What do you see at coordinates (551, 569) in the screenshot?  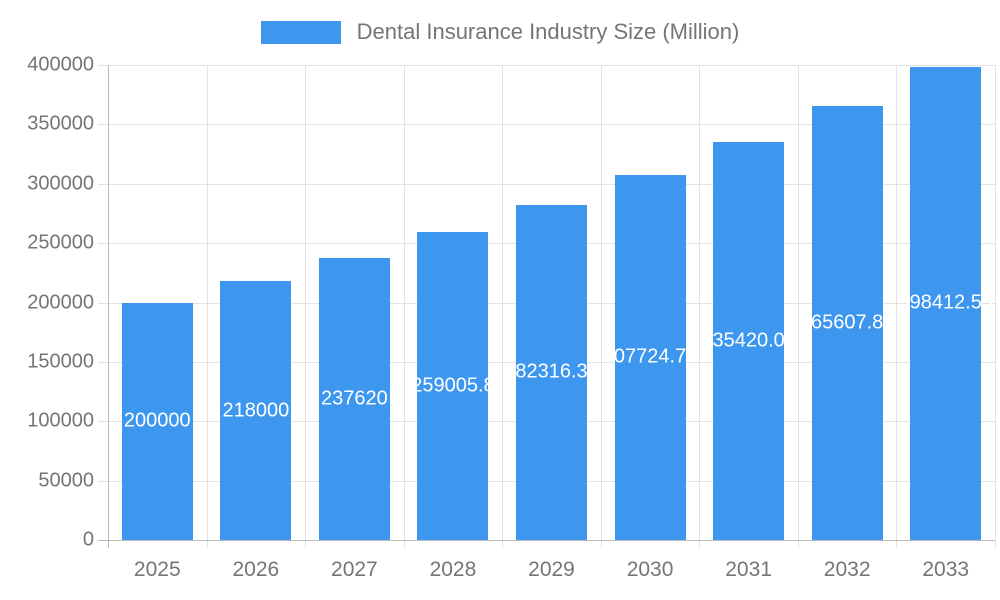 I see `x-axis-tick-label-2029: 2029` at bounding box center [551, 569].